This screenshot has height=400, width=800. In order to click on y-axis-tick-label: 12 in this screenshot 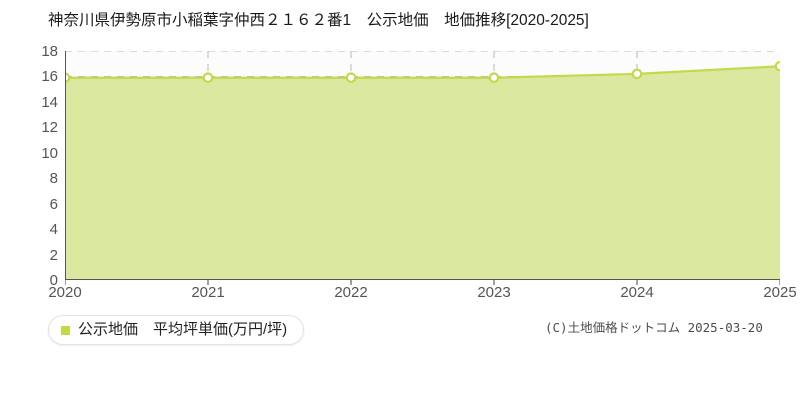, I will do `click(49, 128)`.